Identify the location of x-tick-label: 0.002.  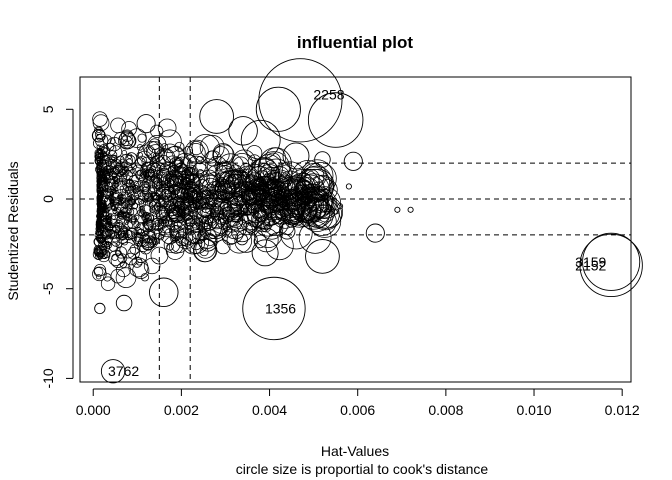
(181, 410).